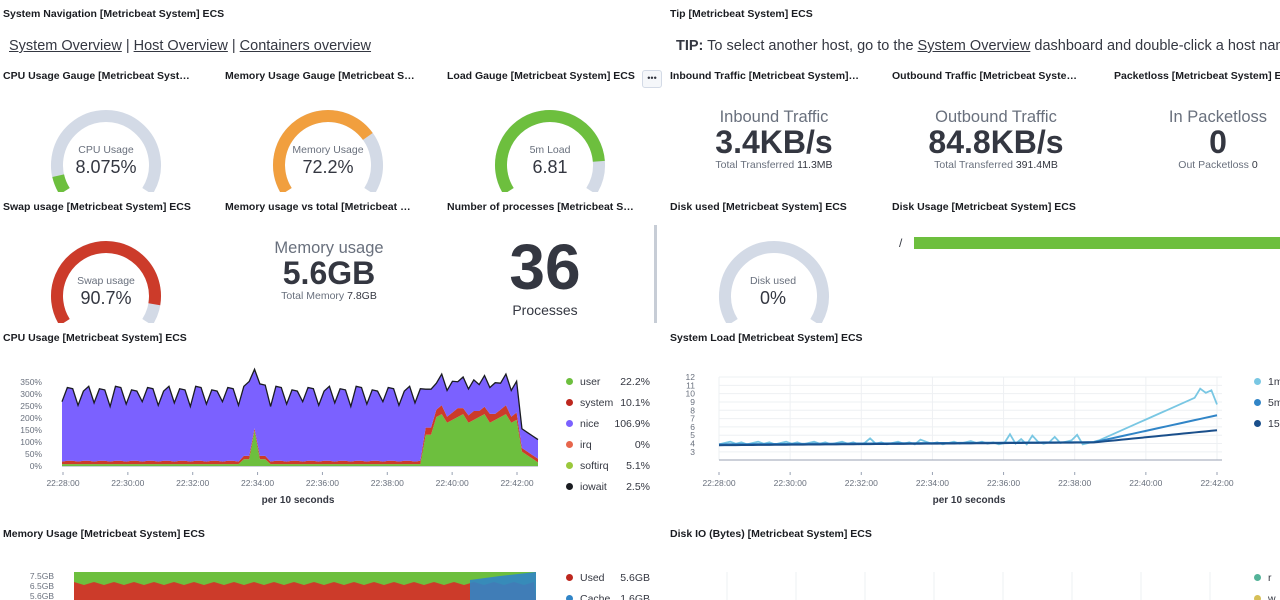 The width and height of the screenshot is (1280, 600). What do you see at coordinates (1274, 403) in the screenshot?
I see `legend-name: 5m` at bounding box center [1274, 403].